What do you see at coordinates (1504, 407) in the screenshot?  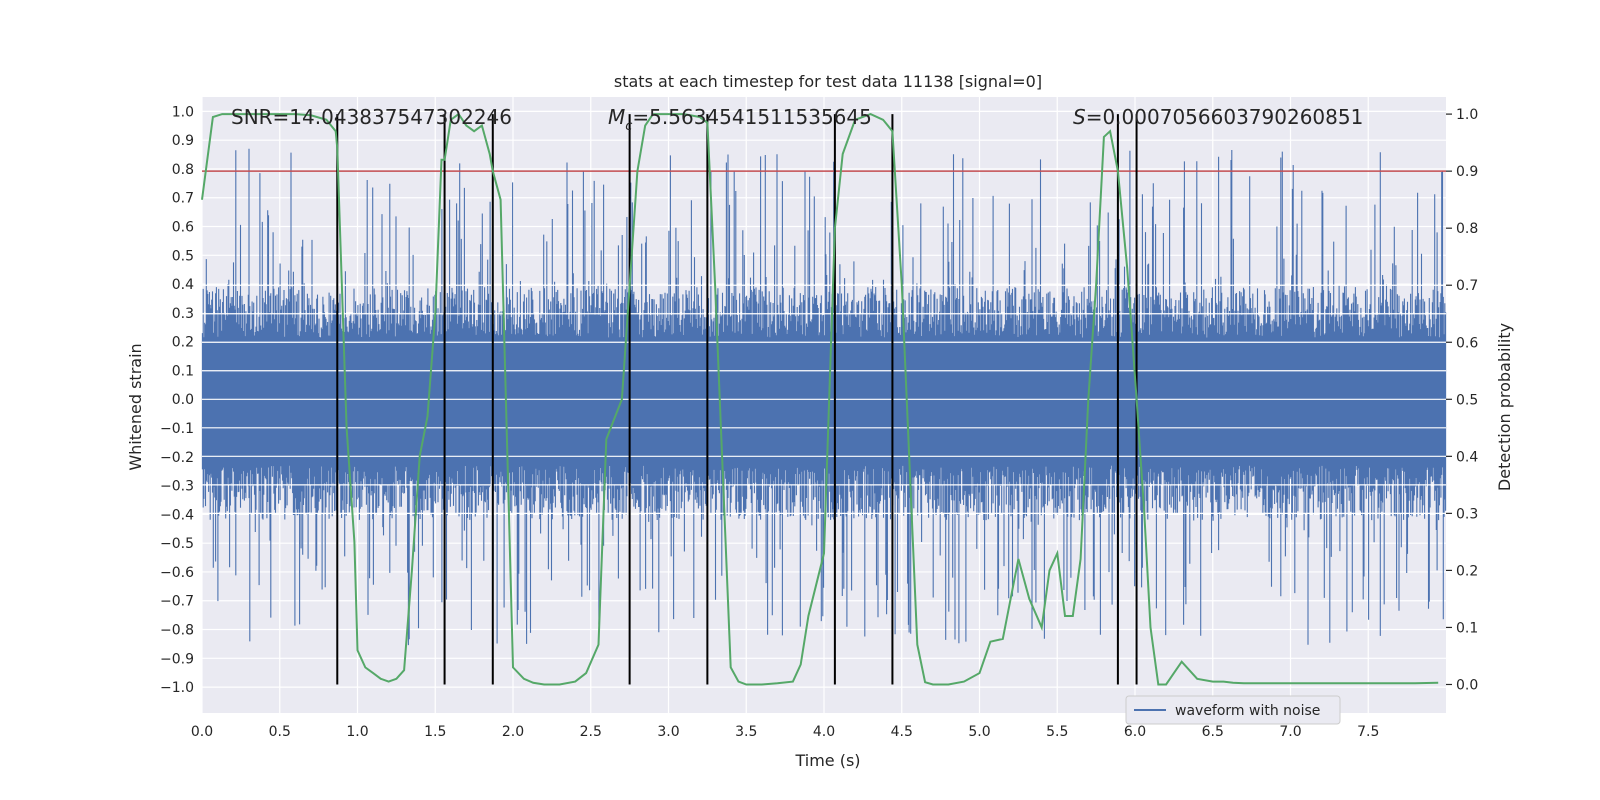 I see `right-y-axis-label: Detection probability` at bounding box center [1504, 407].